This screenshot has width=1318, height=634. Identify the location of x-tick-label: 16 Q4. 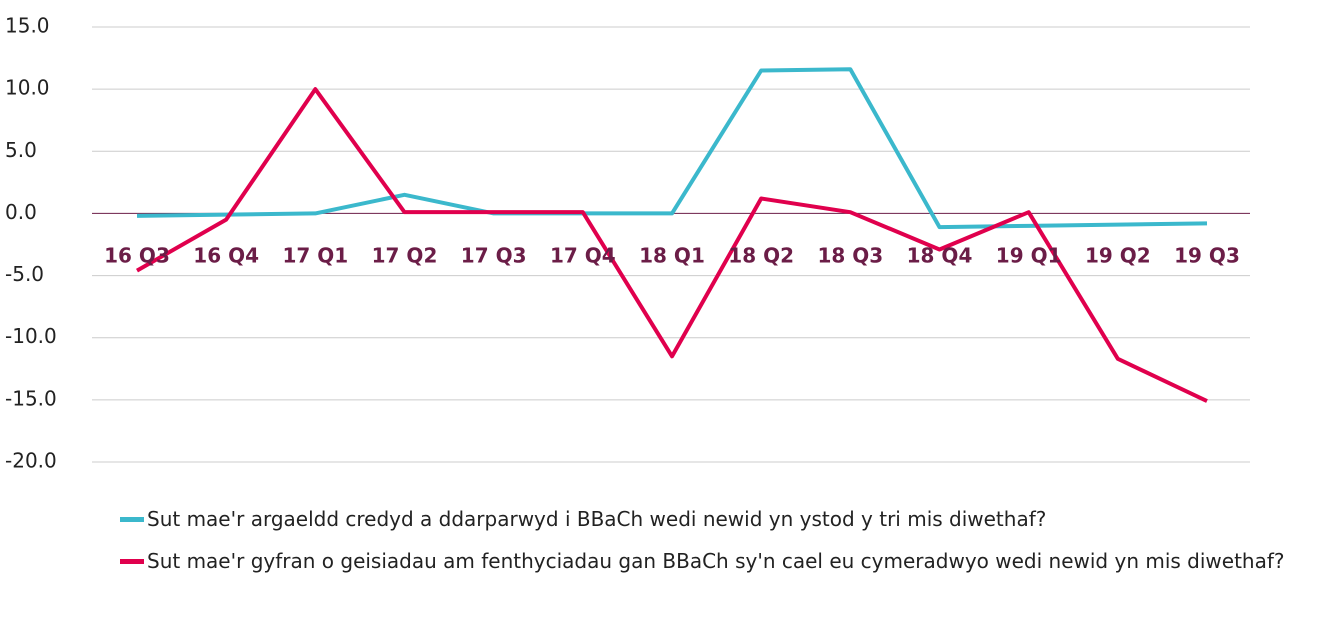
(226, 256).